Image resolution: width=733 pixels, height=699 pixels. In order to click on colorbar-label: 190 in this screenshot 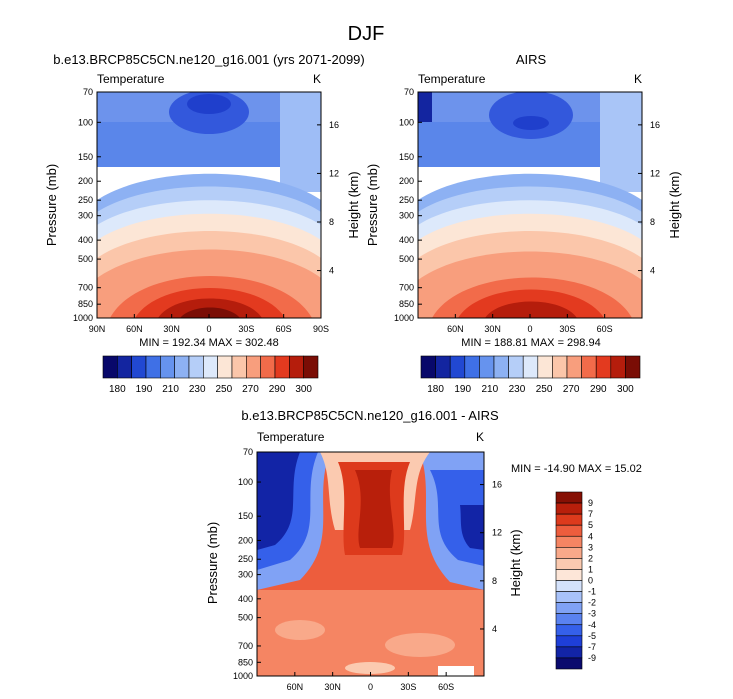, I will do `click(144, 389)`.